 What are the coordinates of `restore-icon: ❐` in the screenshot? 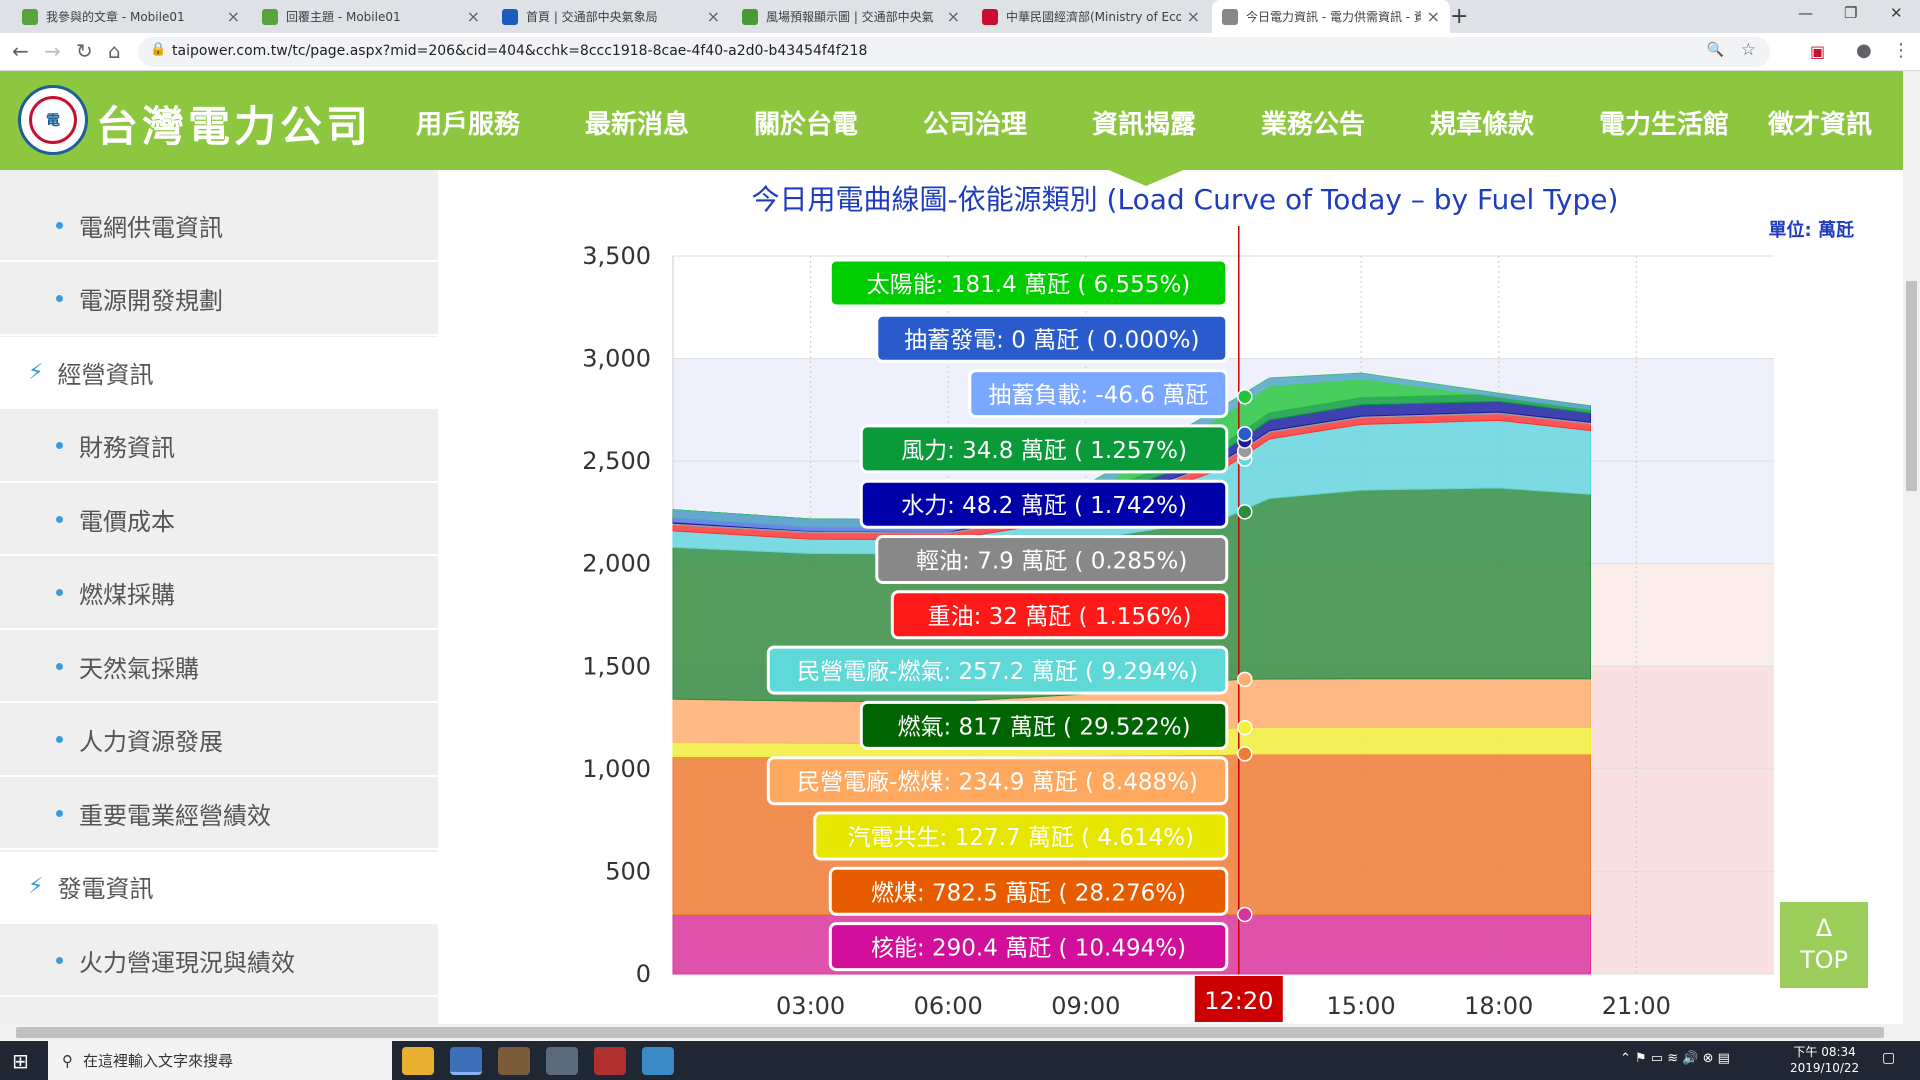 It's located at (1851, 13).